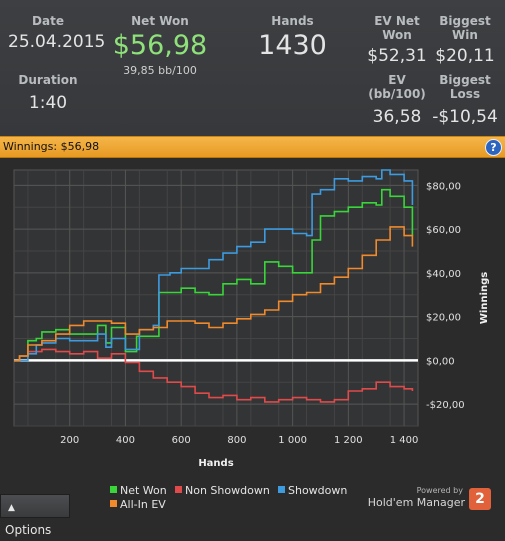  Describe the element at coordinates (465, 56) in the screenshot. I see `biggest-win-value: $20,11` at that location.